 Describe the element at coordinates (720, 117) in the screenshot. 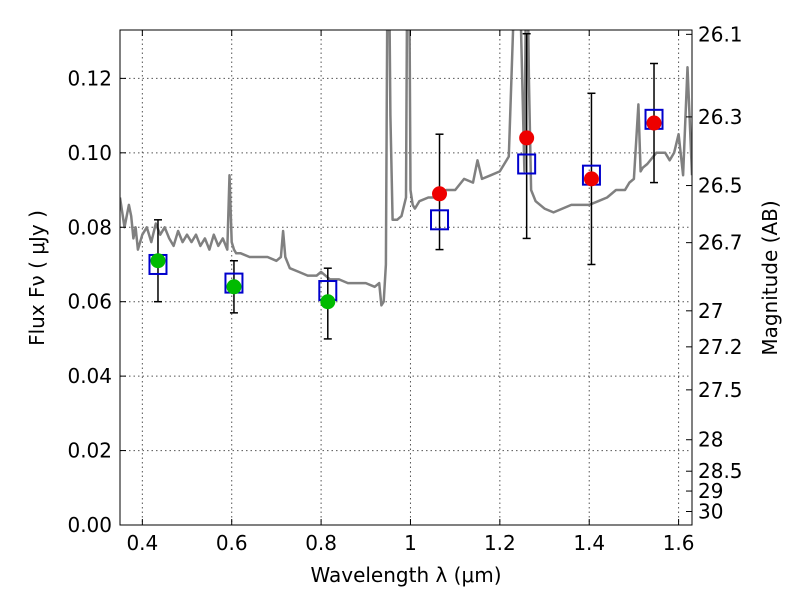

I see `y2-tick-label: 26.3` at that location.